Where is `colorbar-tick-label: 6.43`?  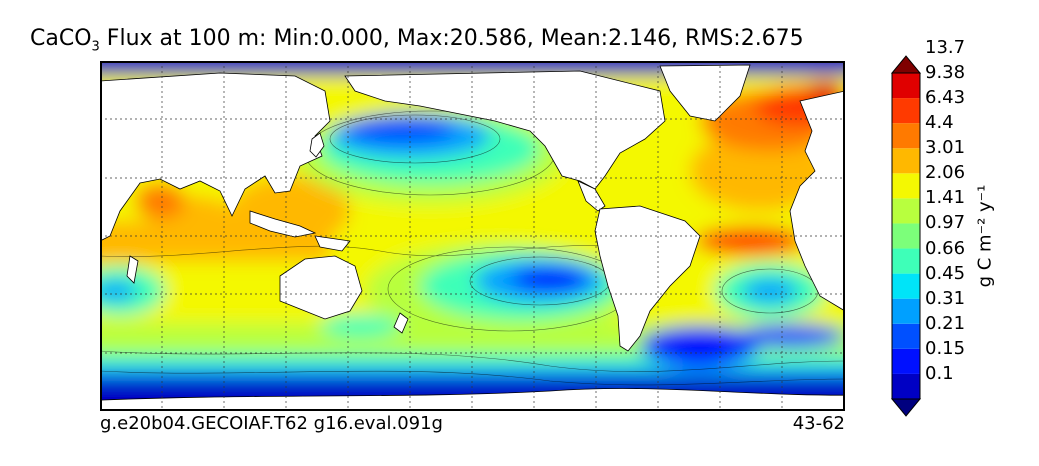
colorbar-tick-label: 6.43 is located at coordinates (945, 98).